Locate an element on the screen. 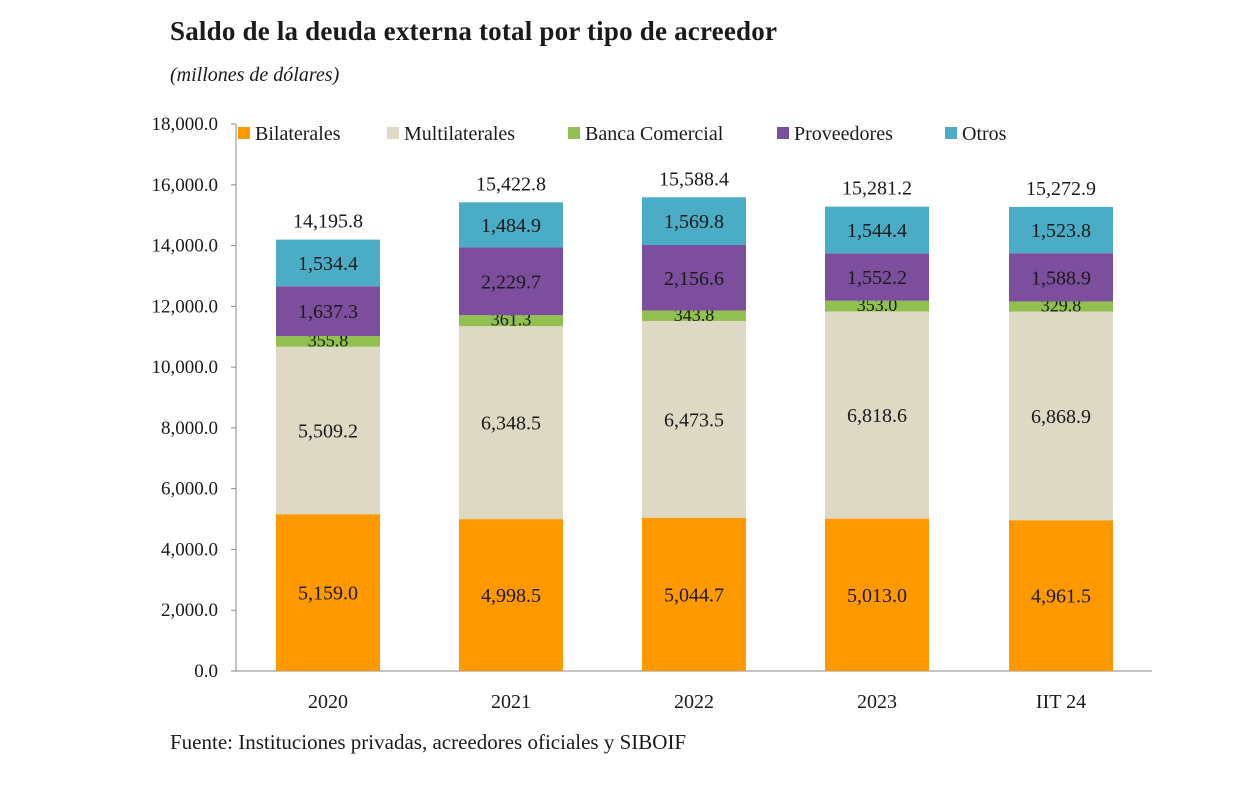 The height and width of the screenshot is (791, 1250). data-label-proveedores-2022: 2,156.6 is located at coordinates (694, 279).